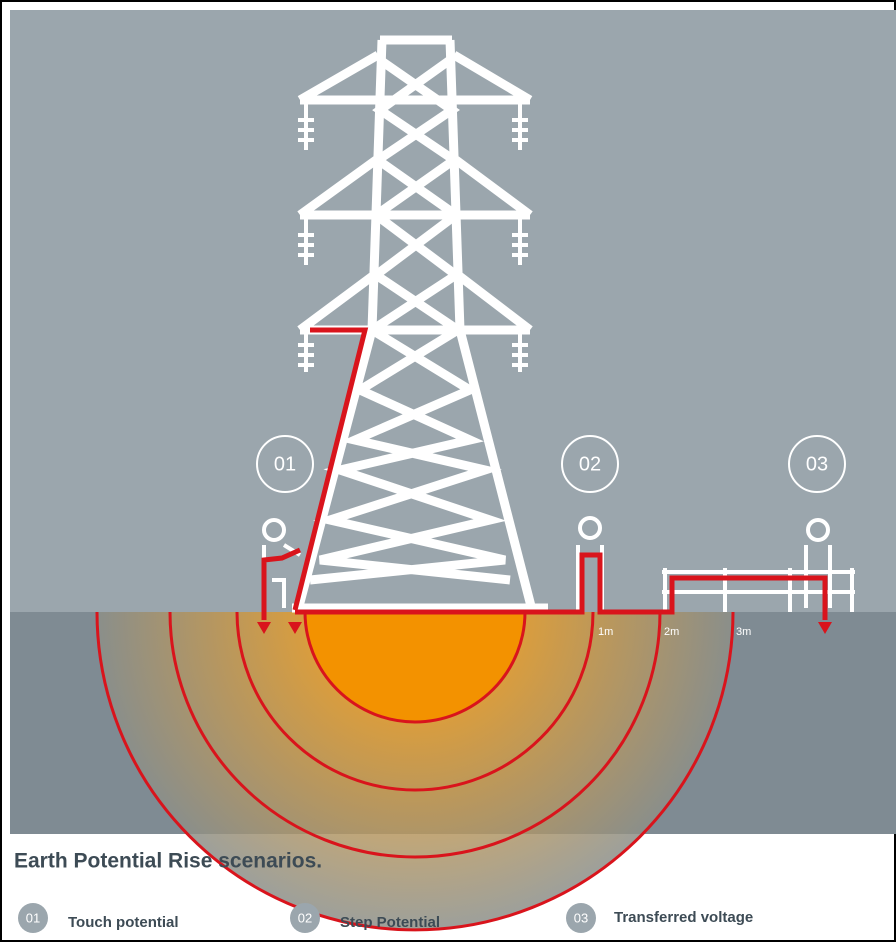 The width and height of the screenshot is (896, 942). I want to click on legend-number: 01, so click(33, 917).